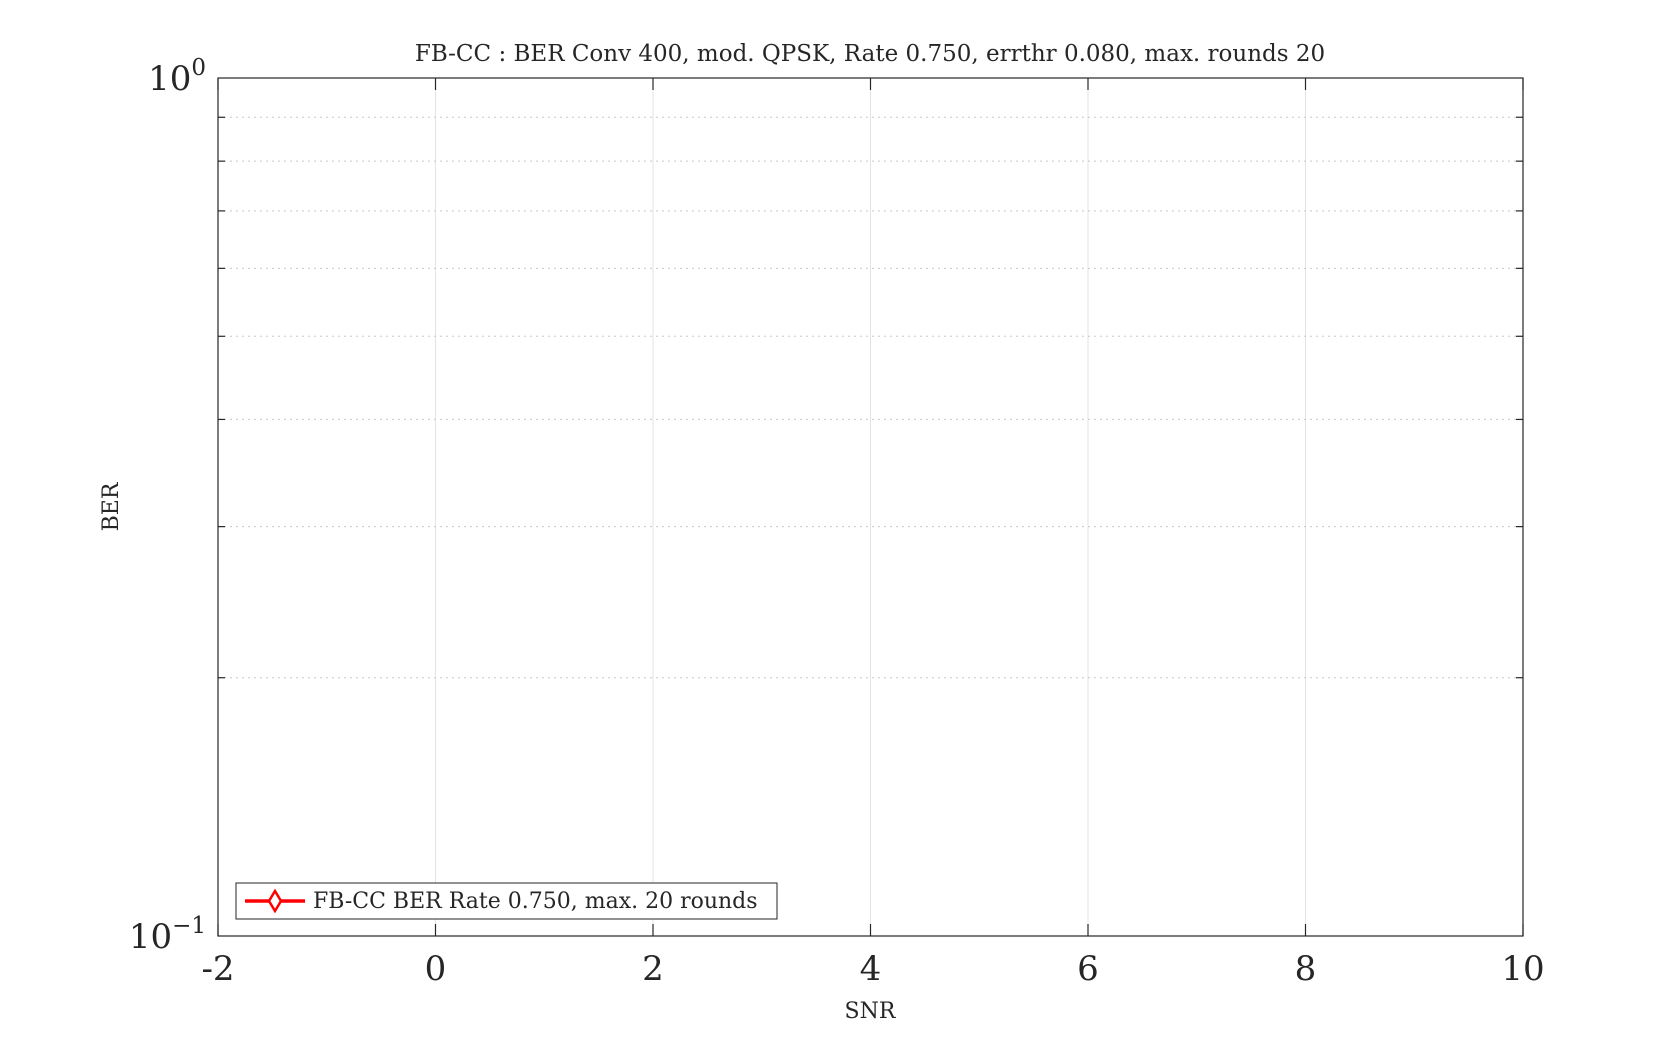  What do you see at coordinates (436, 969) in the screenshot?
I see `x-tick-label: 0` at bounding box center [436, 969].